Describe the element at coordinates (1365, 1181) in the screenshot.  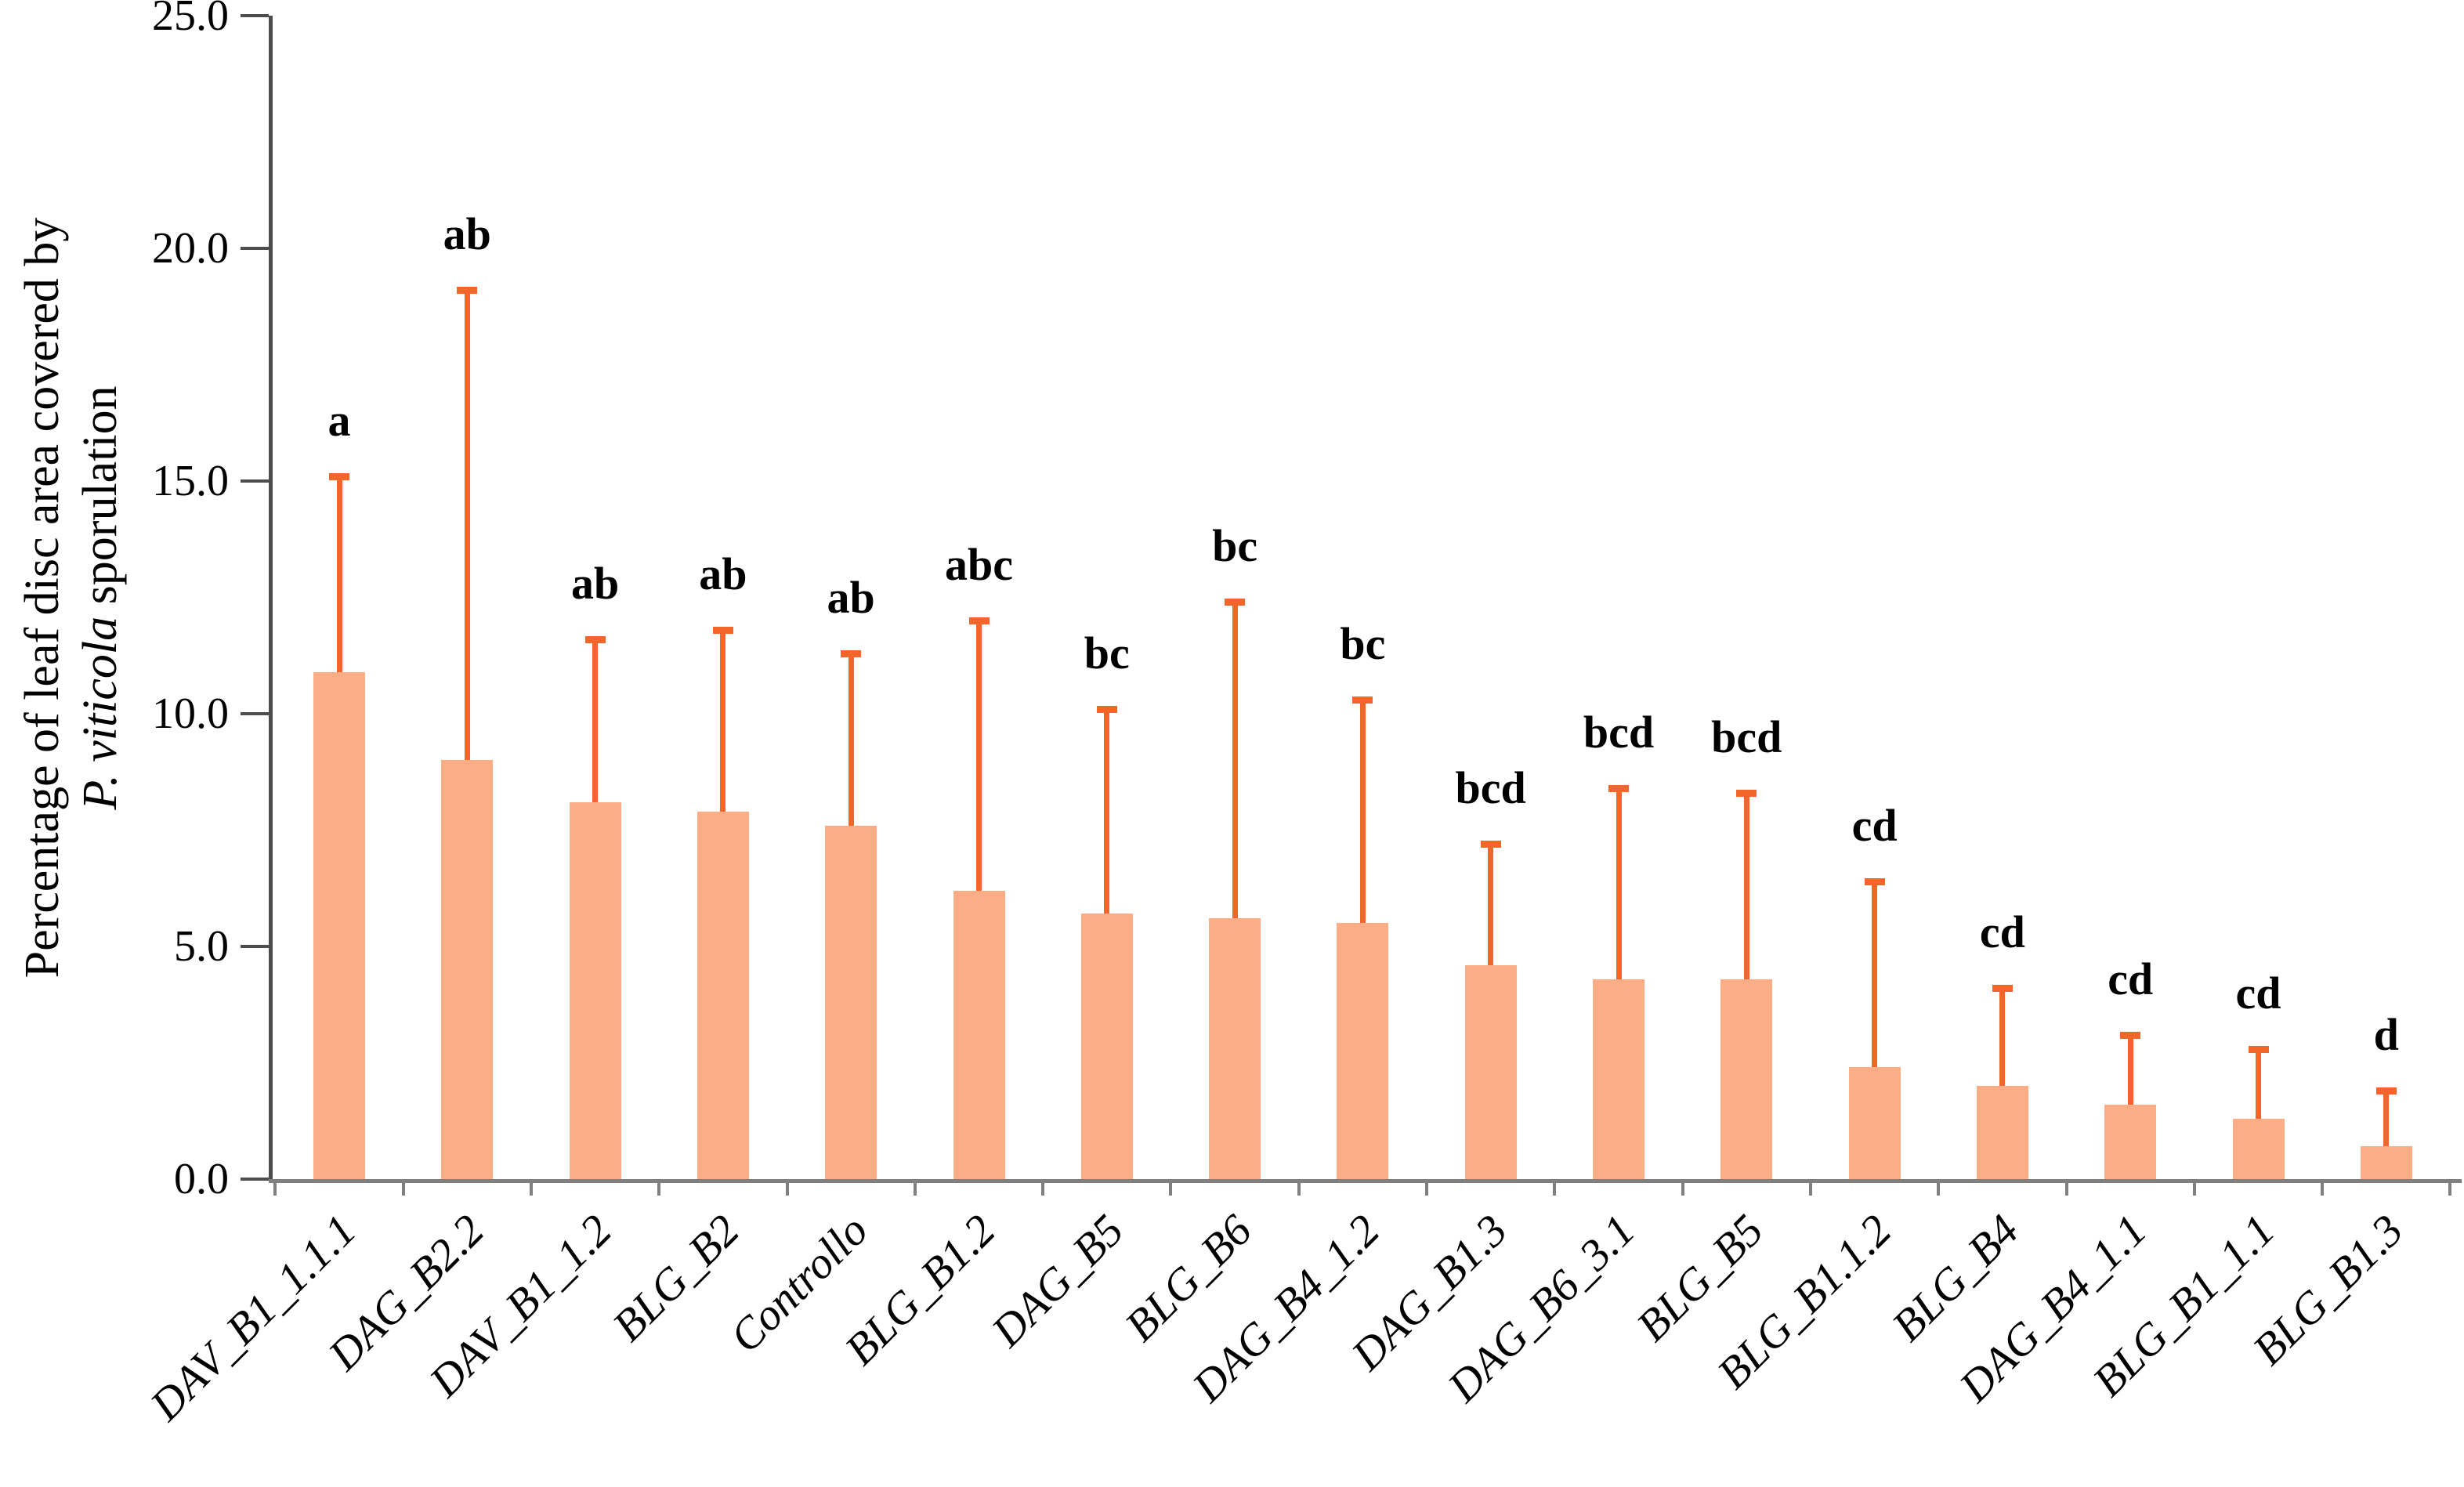
I see `x-axis-line` at that location.